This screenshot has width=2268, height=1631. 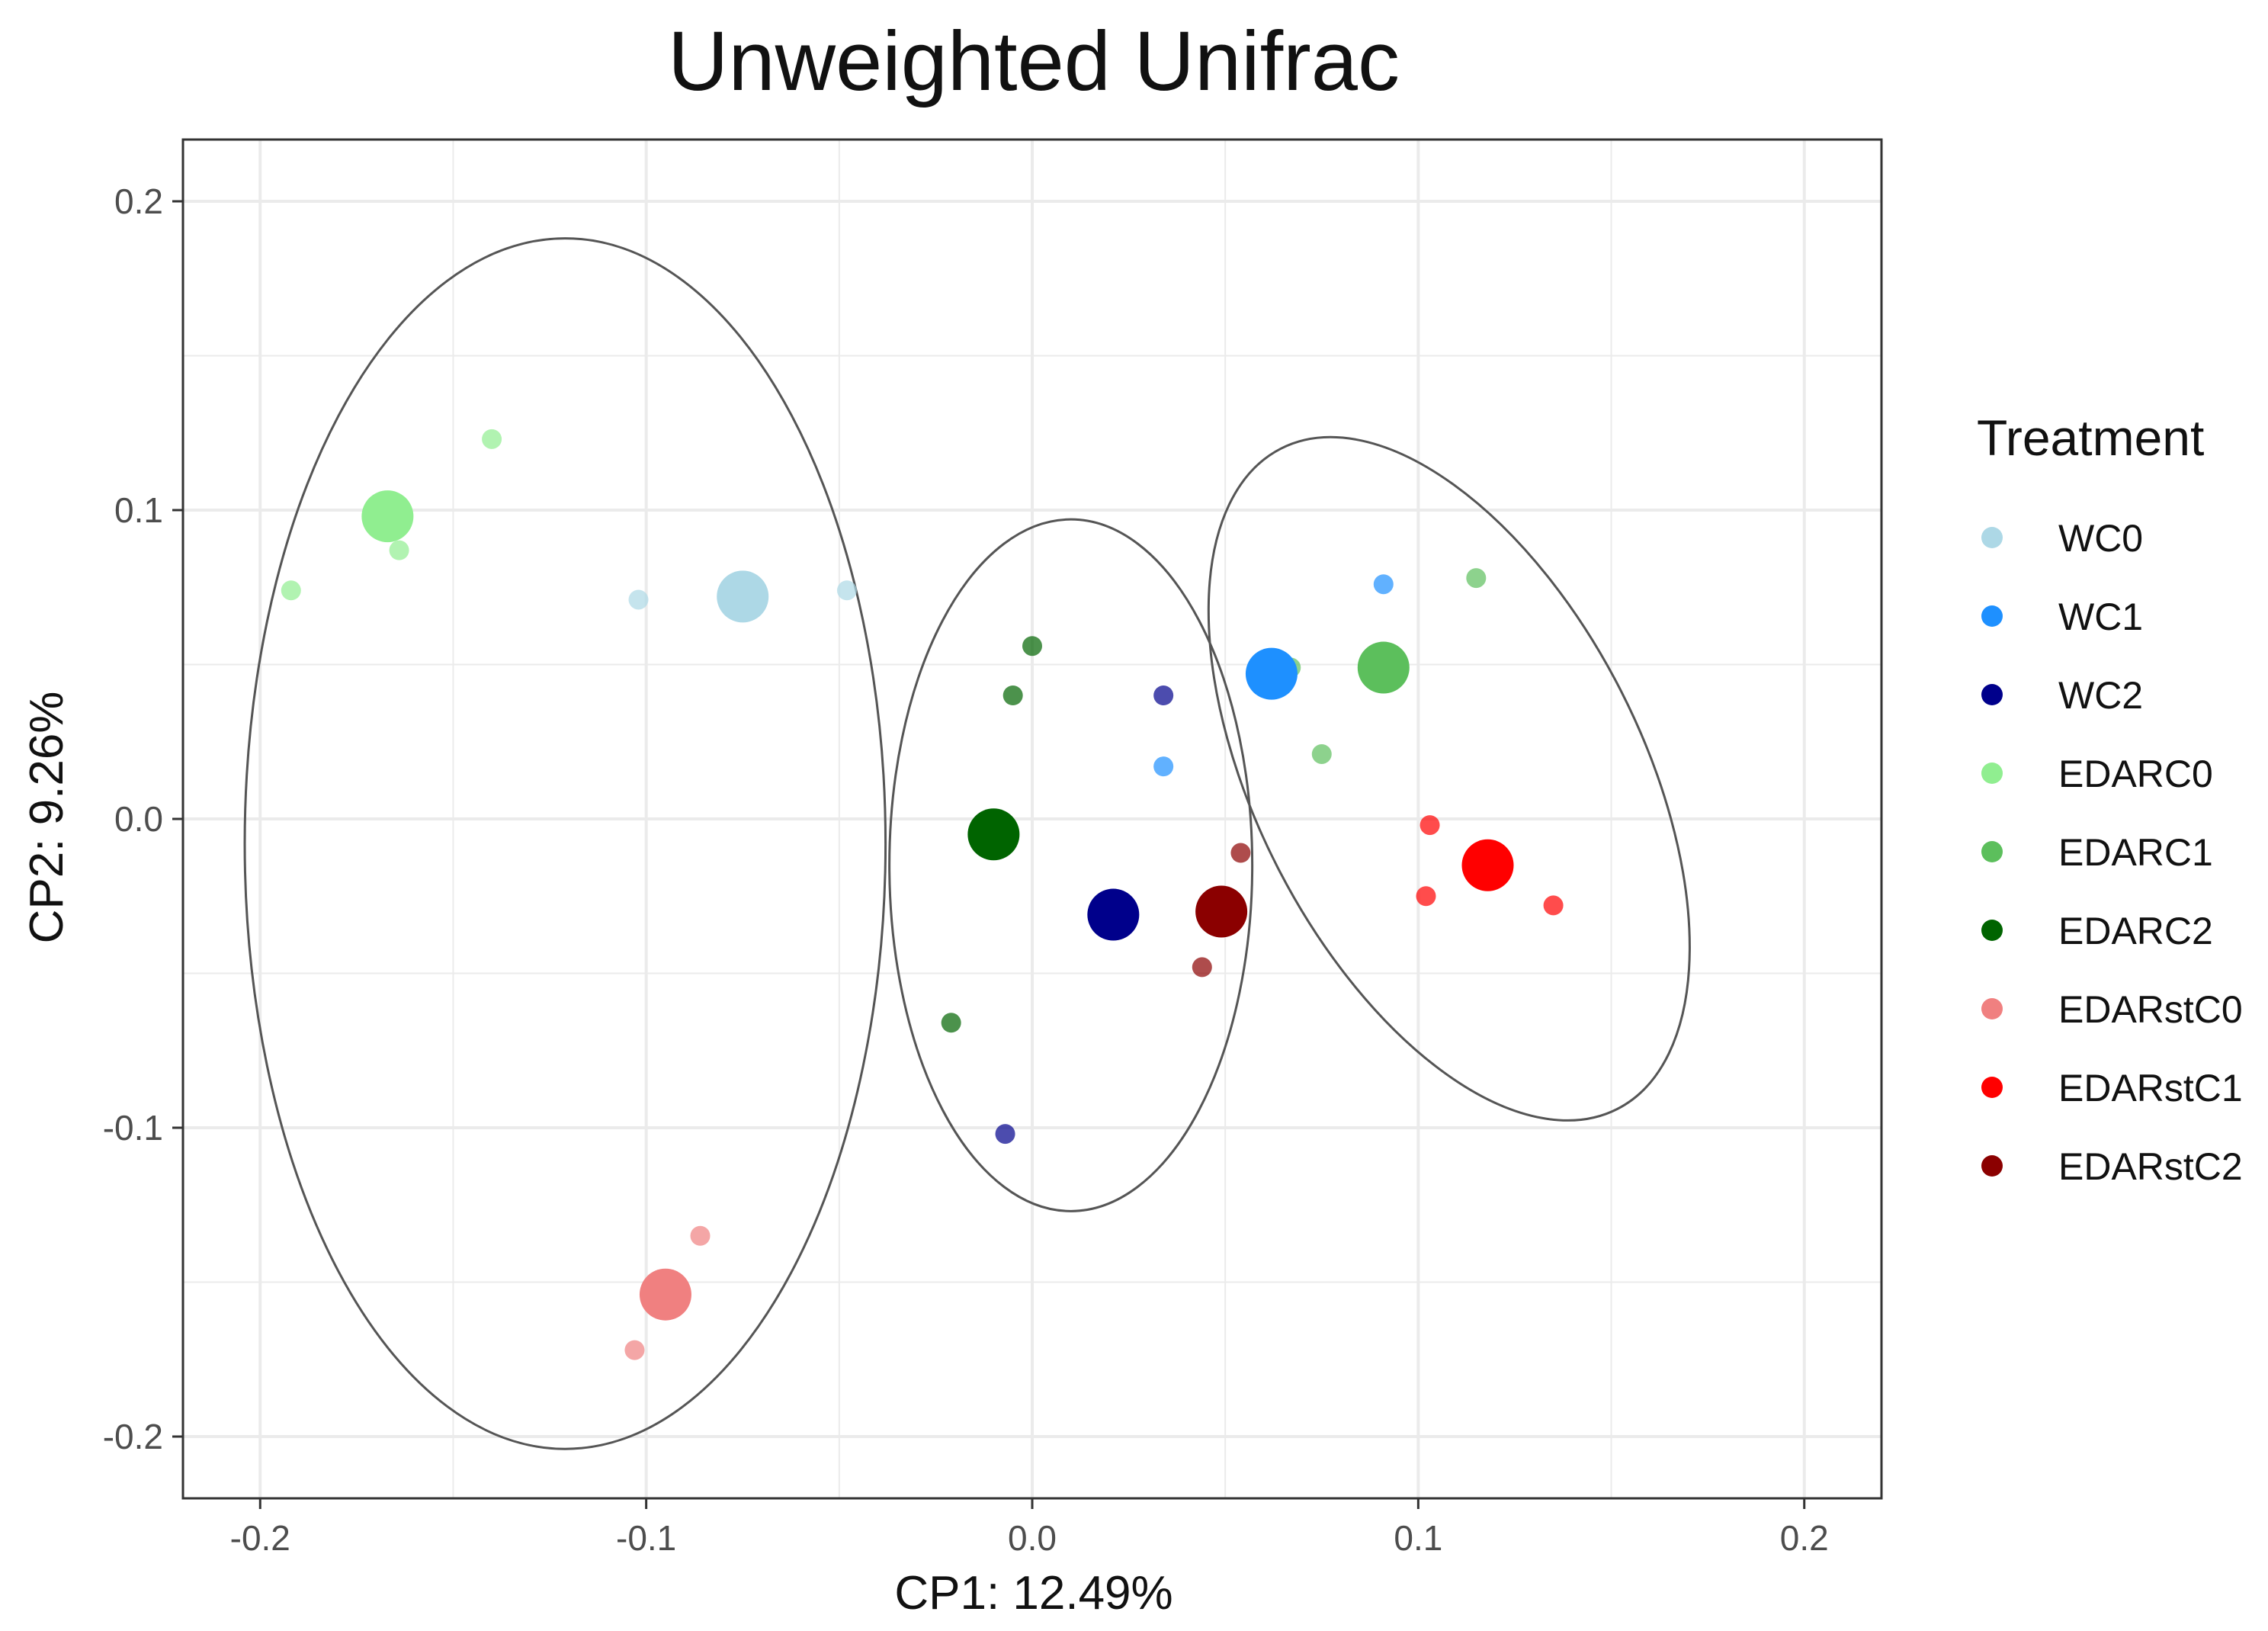 I want to click on legend-label: EDARC0, so click(x=2135, y=774).